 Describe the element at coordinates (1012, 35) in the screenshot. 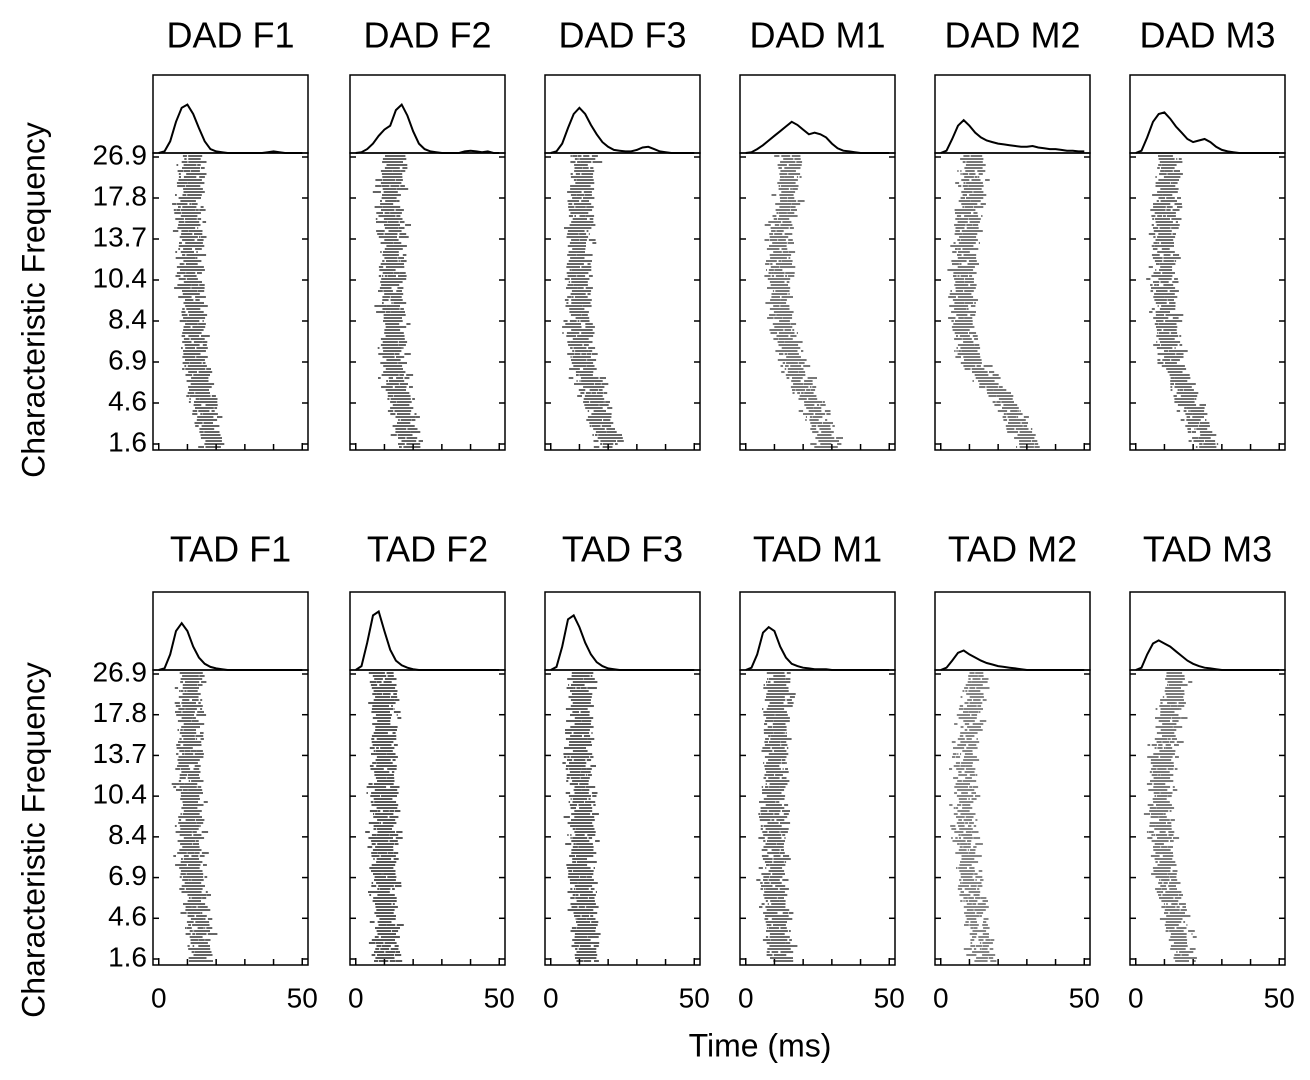

I see `panel-title: DAD M2` at that location.